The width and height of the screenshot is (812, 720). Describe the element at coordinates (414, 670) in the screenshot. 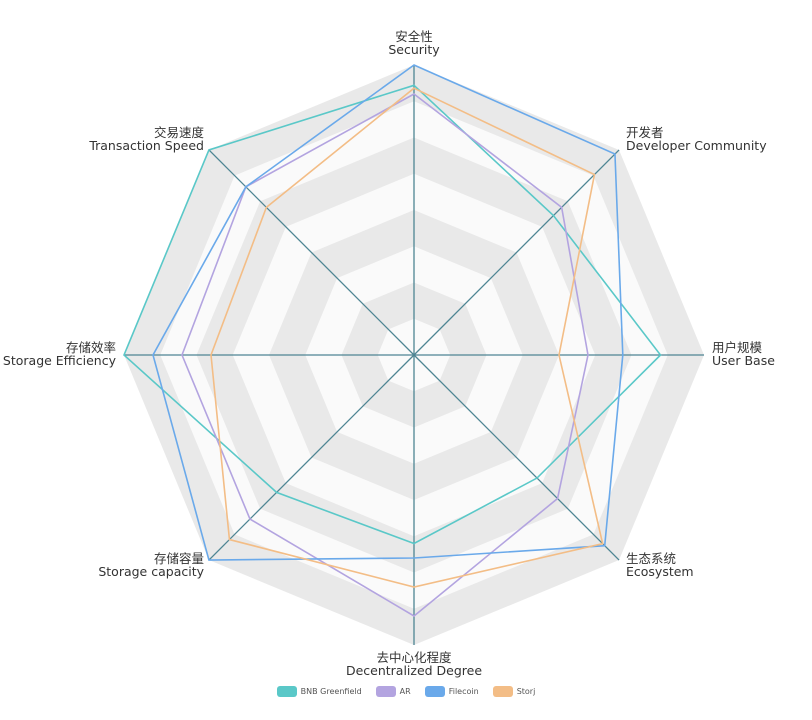

I see `axis-label-en-4: Decentralized Degree` at that location.